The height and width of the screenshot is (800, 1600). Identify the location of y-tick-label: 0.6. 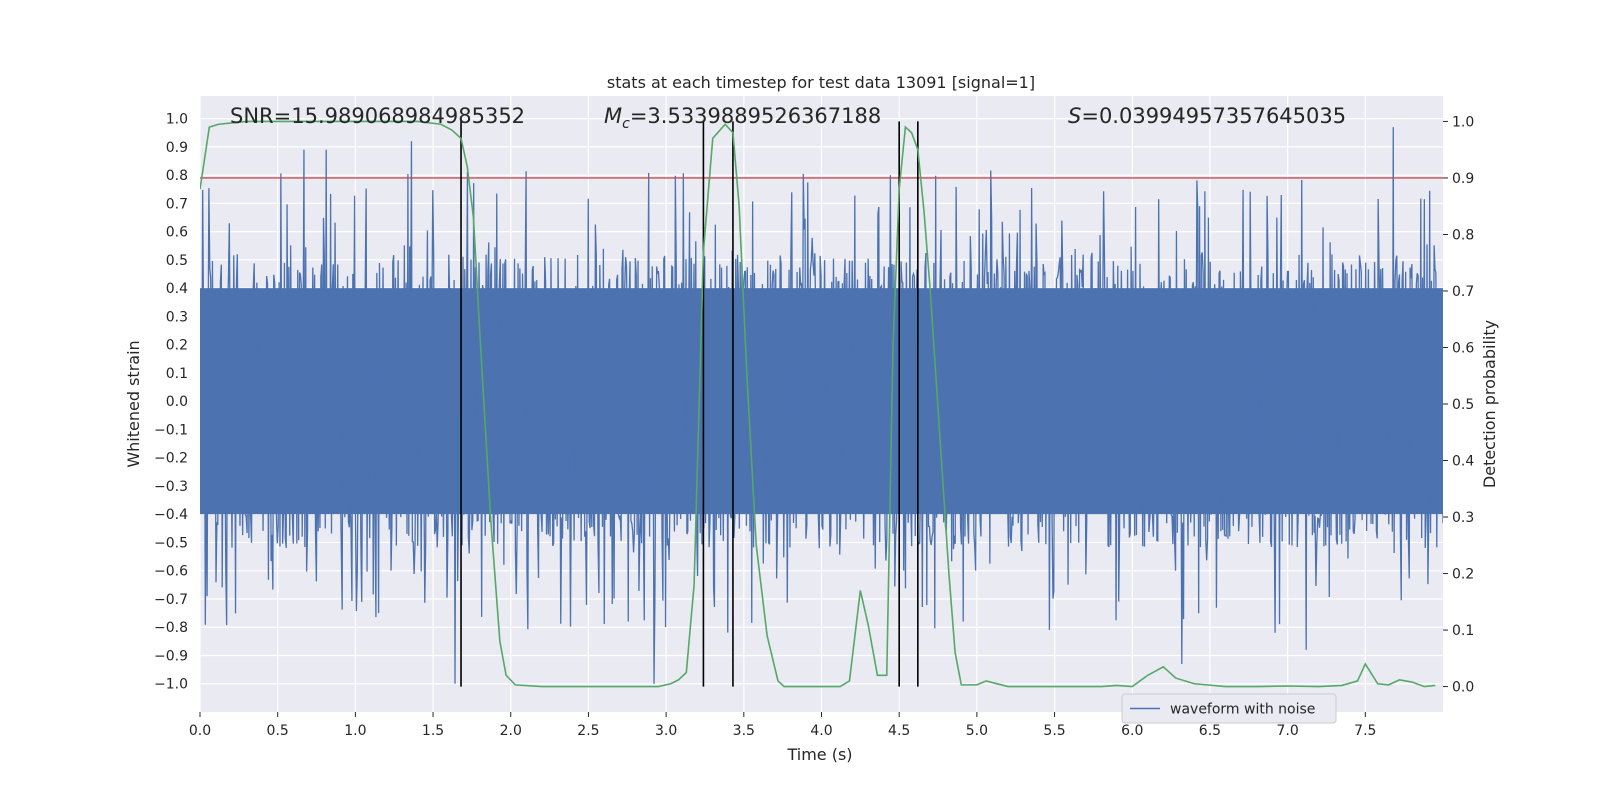
(177, 233).